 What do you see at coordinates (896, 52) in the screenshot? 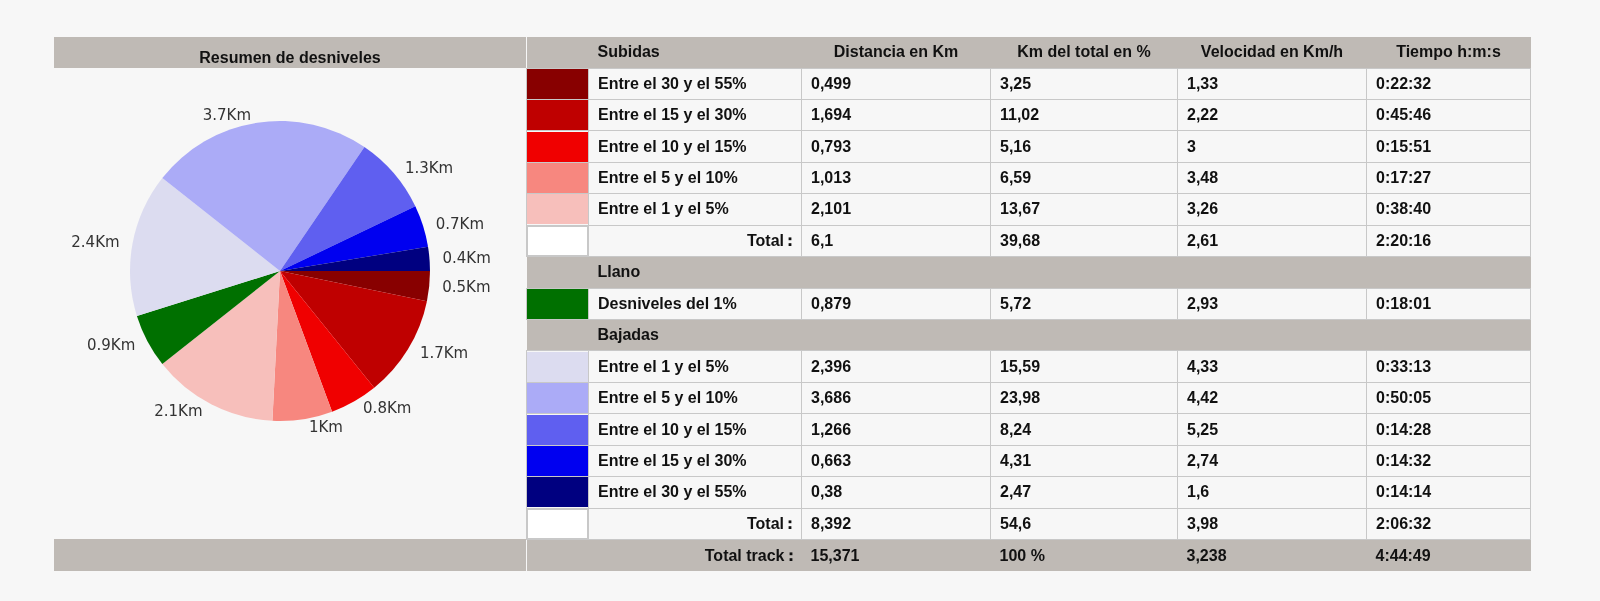
I see `series-label: Distancia en Km` at bounding box center [896, 52].